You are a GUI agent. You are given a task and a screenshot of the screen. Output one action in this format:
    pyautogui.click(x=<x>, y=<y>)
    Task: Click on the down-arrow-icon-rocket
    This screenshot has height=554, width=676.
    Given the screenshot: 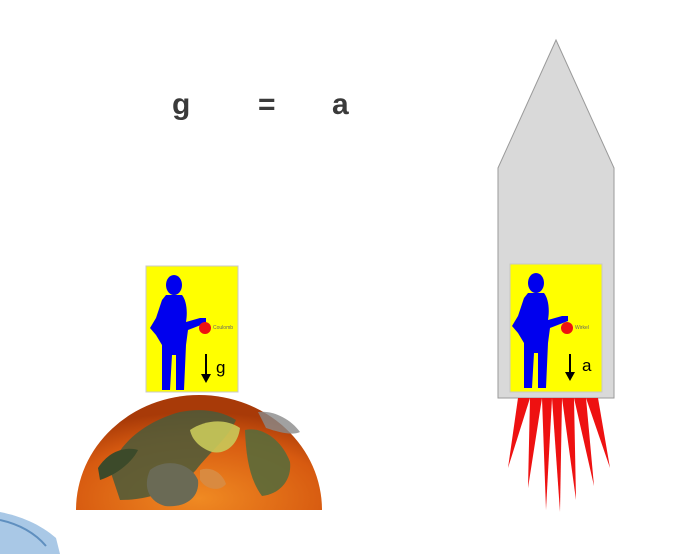 What is the action you would take?
    pyautogui.click(x=570, y=367)
    